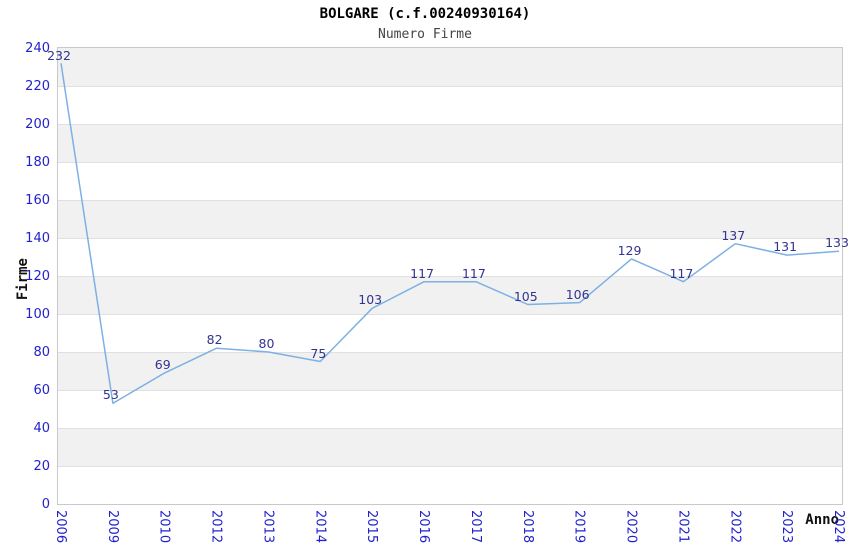 The height and width of the screenshot is (550, 850). What do you see at coordinates (320, 527) in the screenshot?
I see `x-tick-label: 2014` at bounding box center [320, 527].